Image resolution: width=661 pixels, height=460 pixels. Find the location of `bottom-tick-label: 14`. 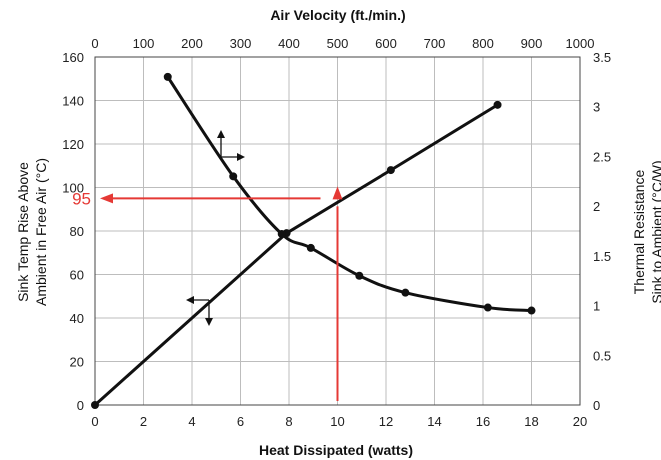

bottom-tick-label: 14 is located at coordinates (434, 421).